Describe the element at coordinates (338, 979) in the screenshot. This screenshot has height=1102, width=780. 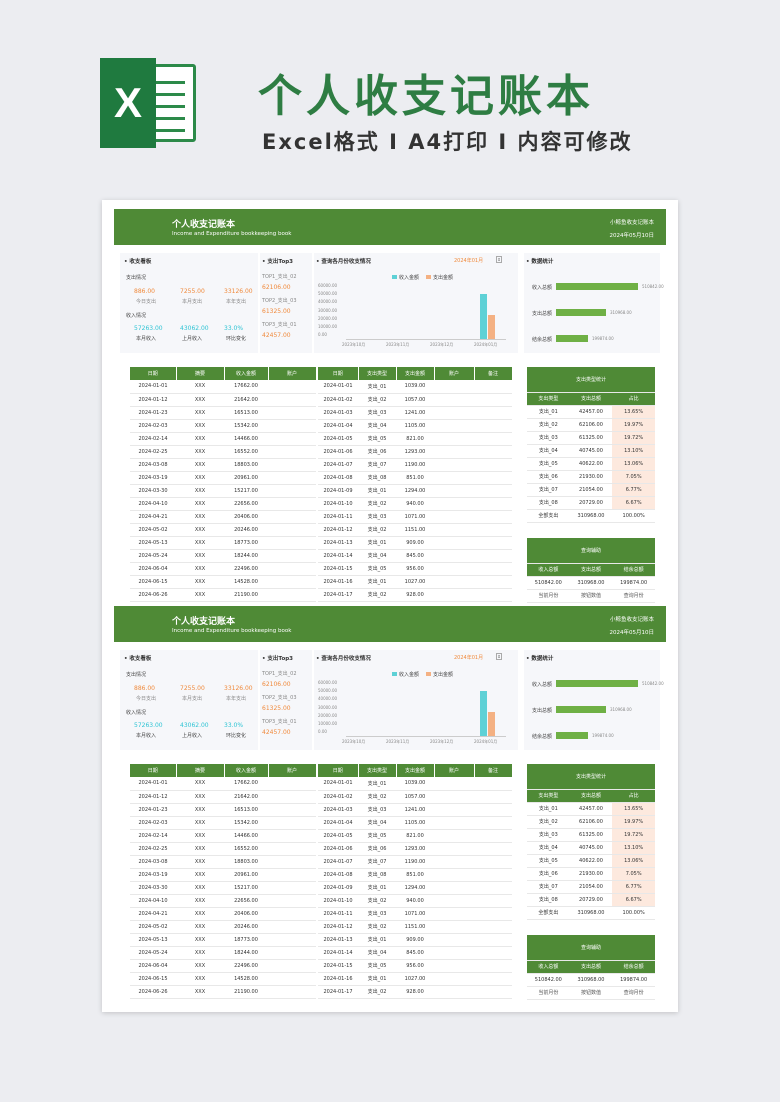
I see `table-cell: 2024-01-16` at that location.